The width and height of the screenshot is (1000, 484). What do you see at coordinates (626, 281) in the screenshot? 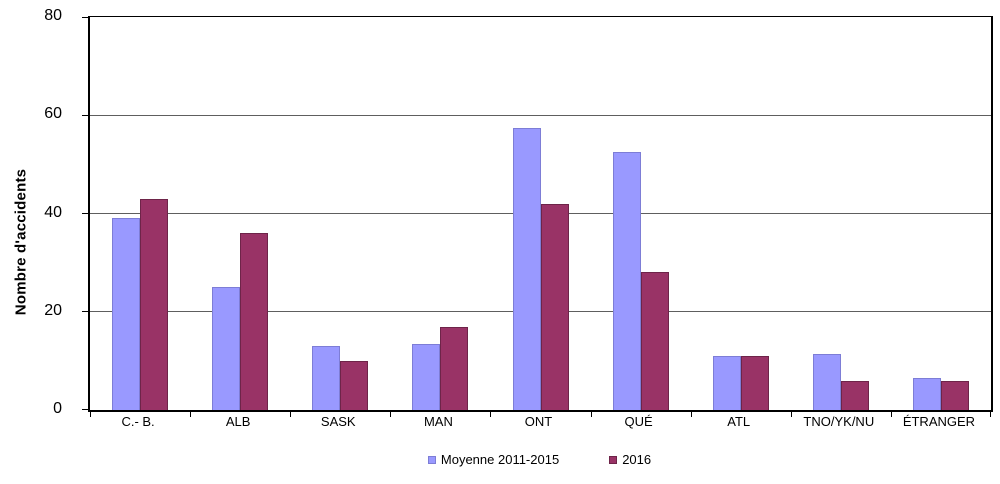
I see `bar-s1-c6` at bounding box center [626, 281].